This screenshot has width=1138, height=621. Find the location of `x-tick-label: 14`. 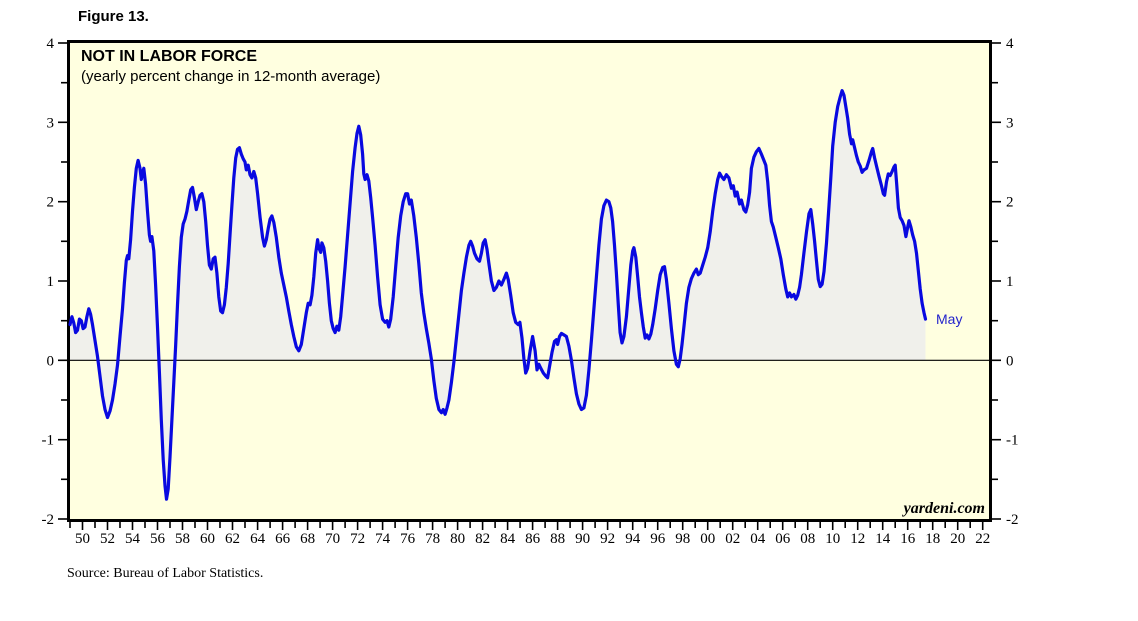

x-tick-label: 14 is located at coordinates (883, 539).